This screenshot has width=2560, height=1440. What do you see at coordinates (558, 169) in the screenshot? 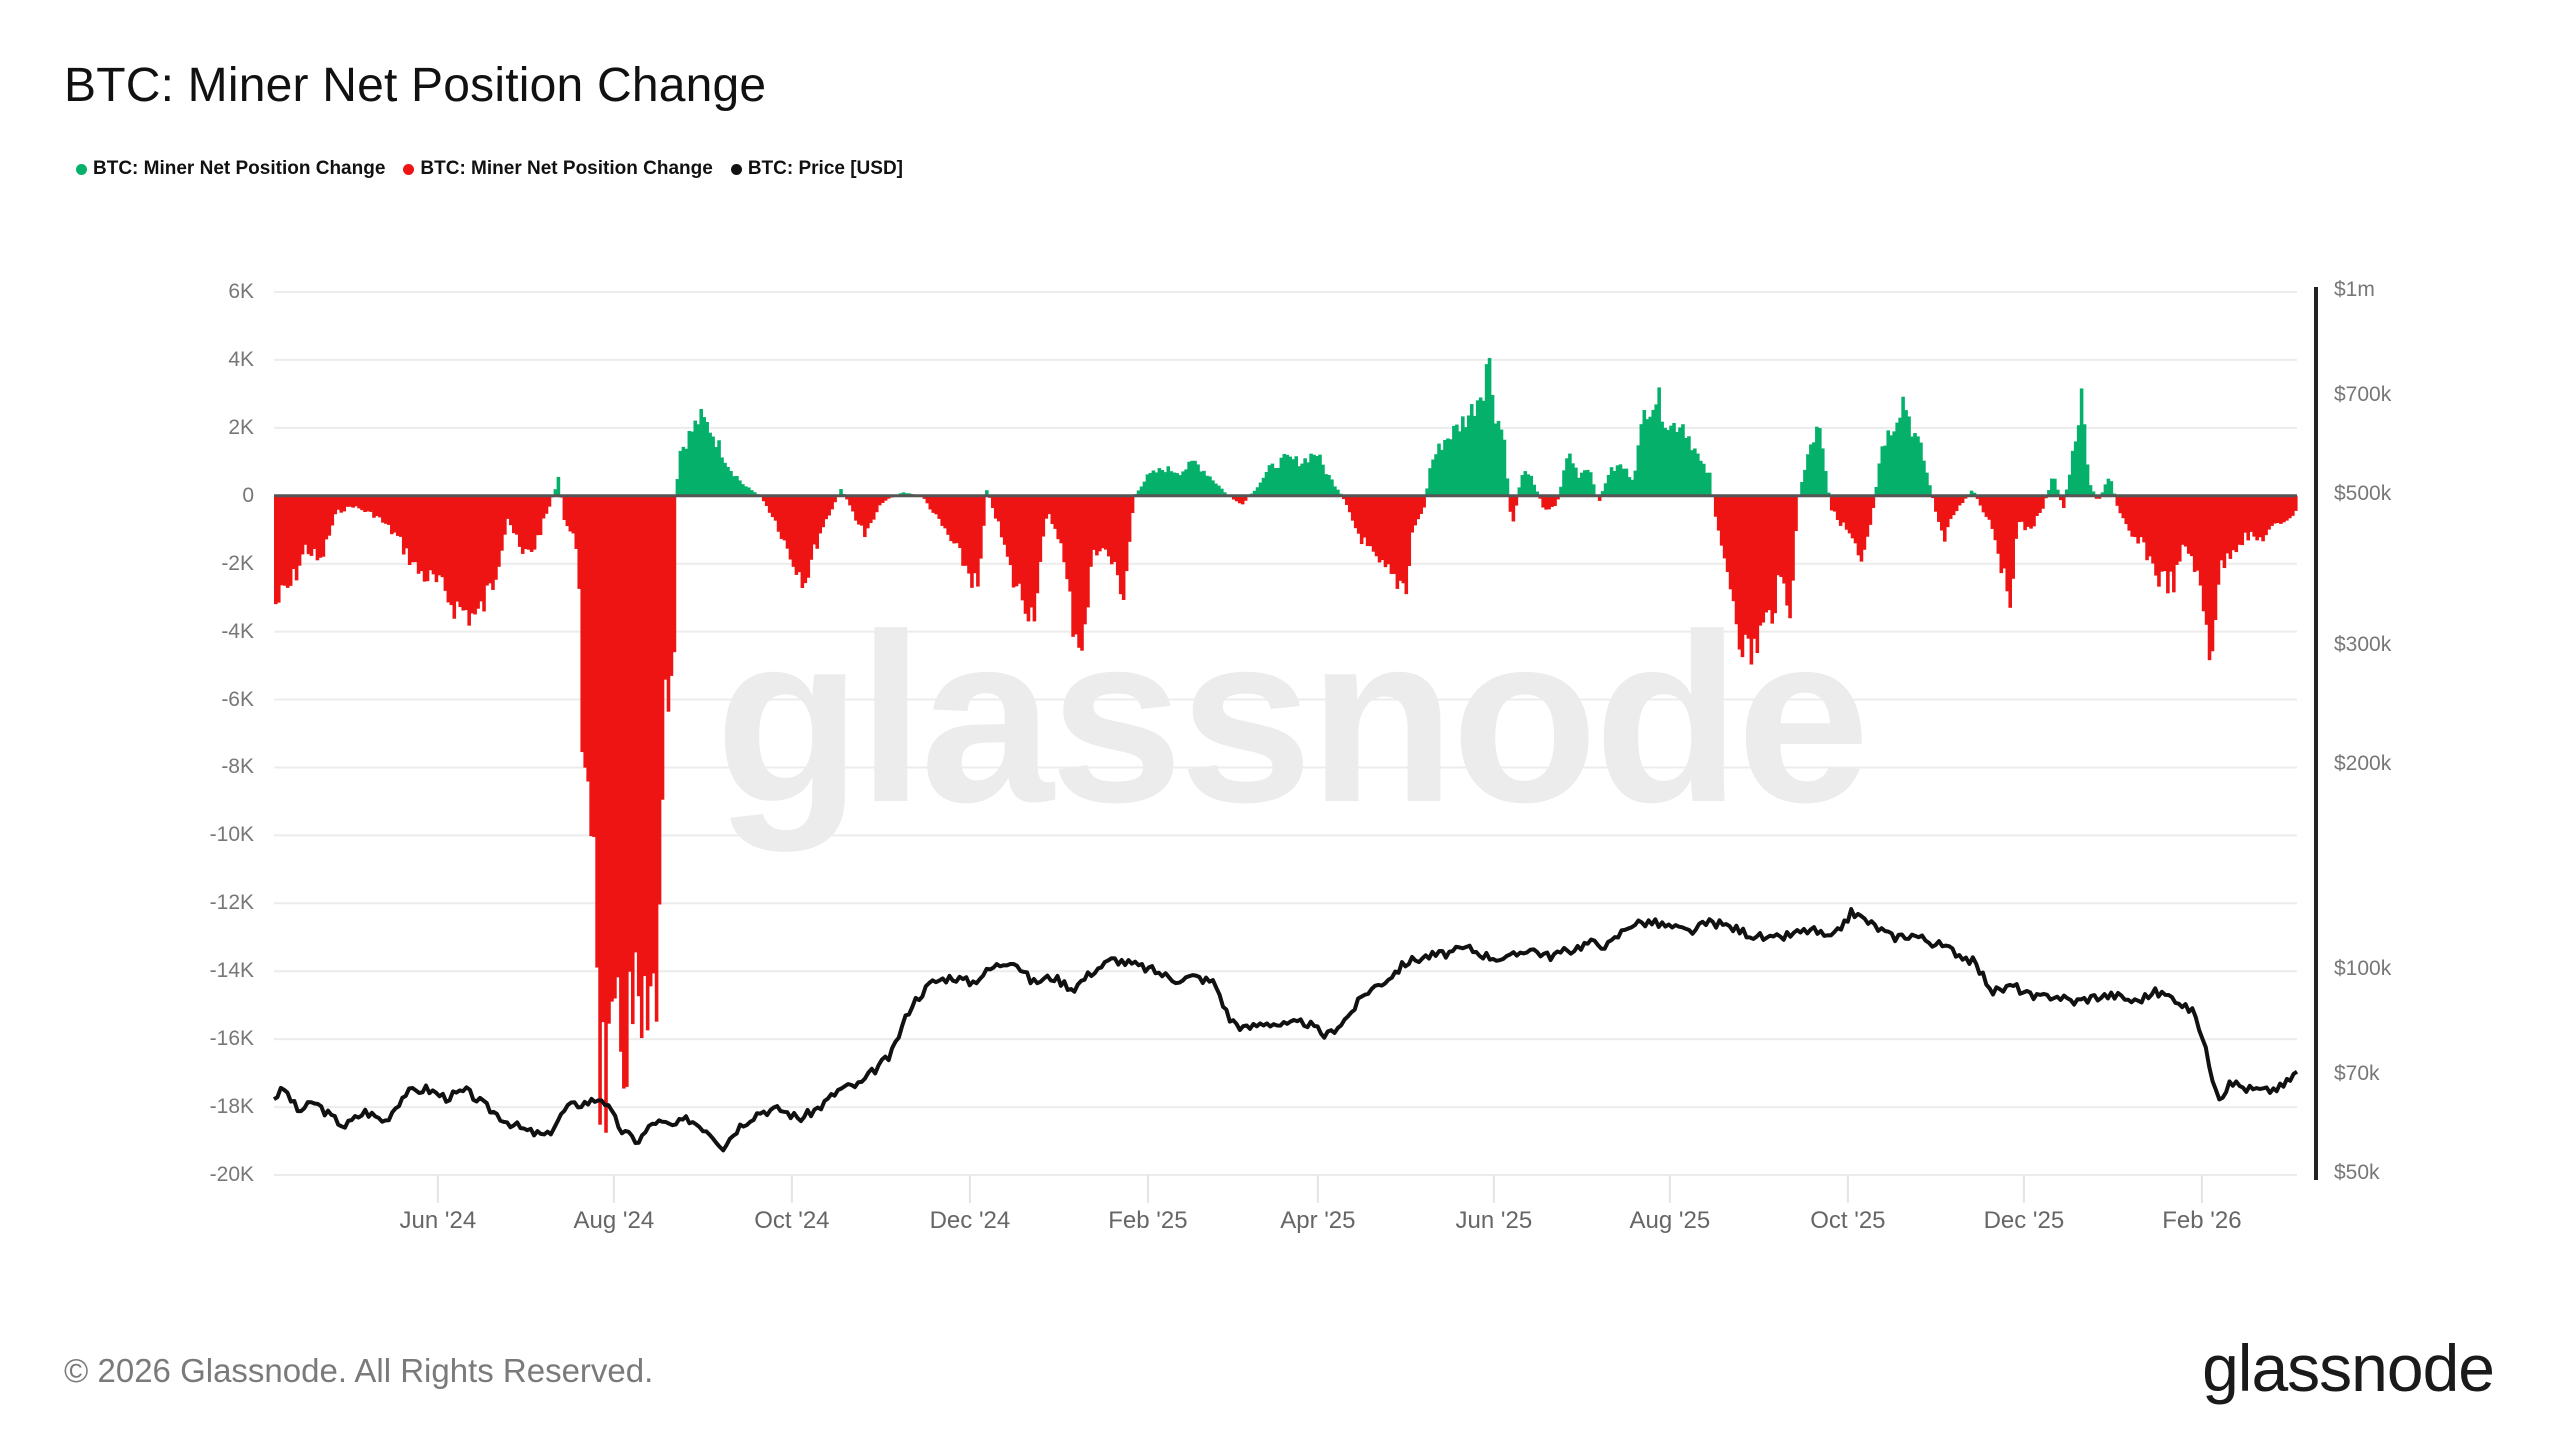
I see `legend-item-negative: BTC: Miner Net Position Change` at bounding box center [558, 169].